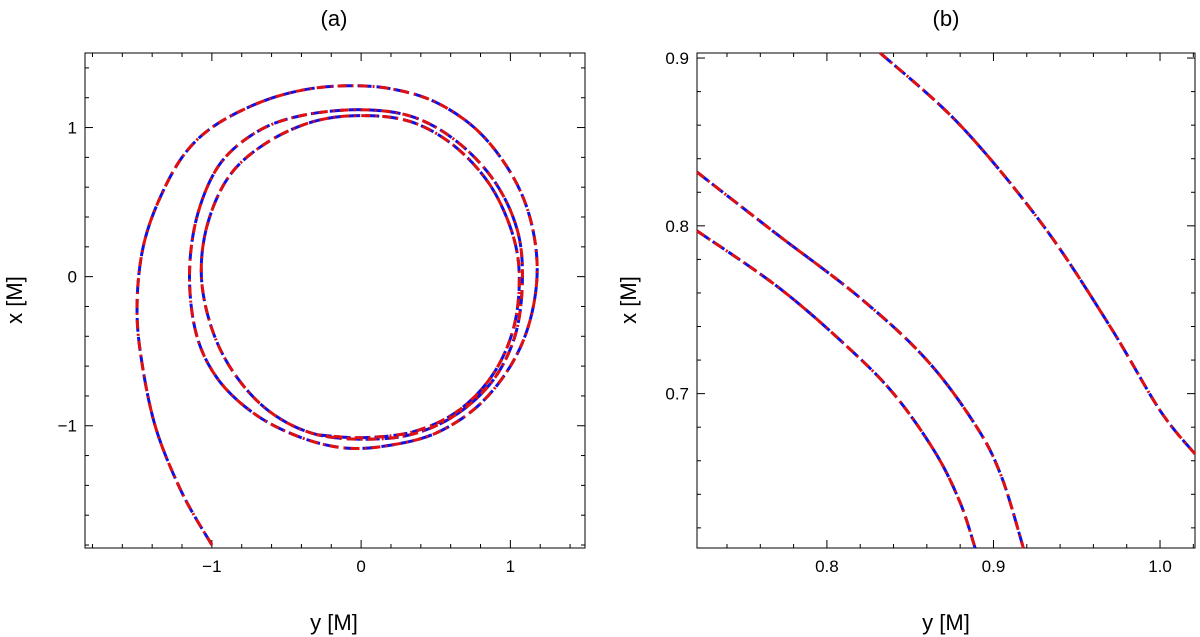 The height and width of the screenshot is (637, 1200). Describe the element at coordinates (946, 18) in the screenshot. I see `panel-b-title: (b)` at that location.